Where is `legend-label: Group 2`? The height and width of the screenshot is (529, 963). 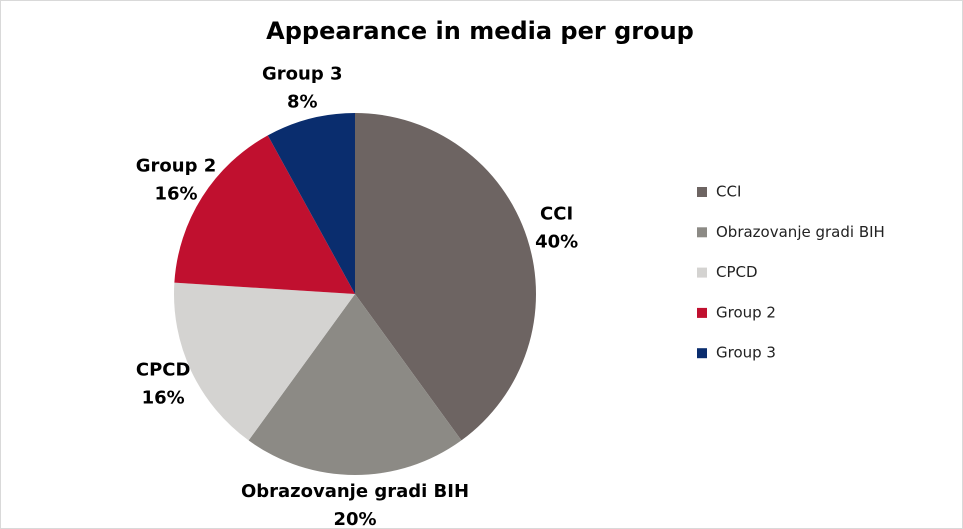 legend-label: Group 2 is located at coordinates (746, 312).